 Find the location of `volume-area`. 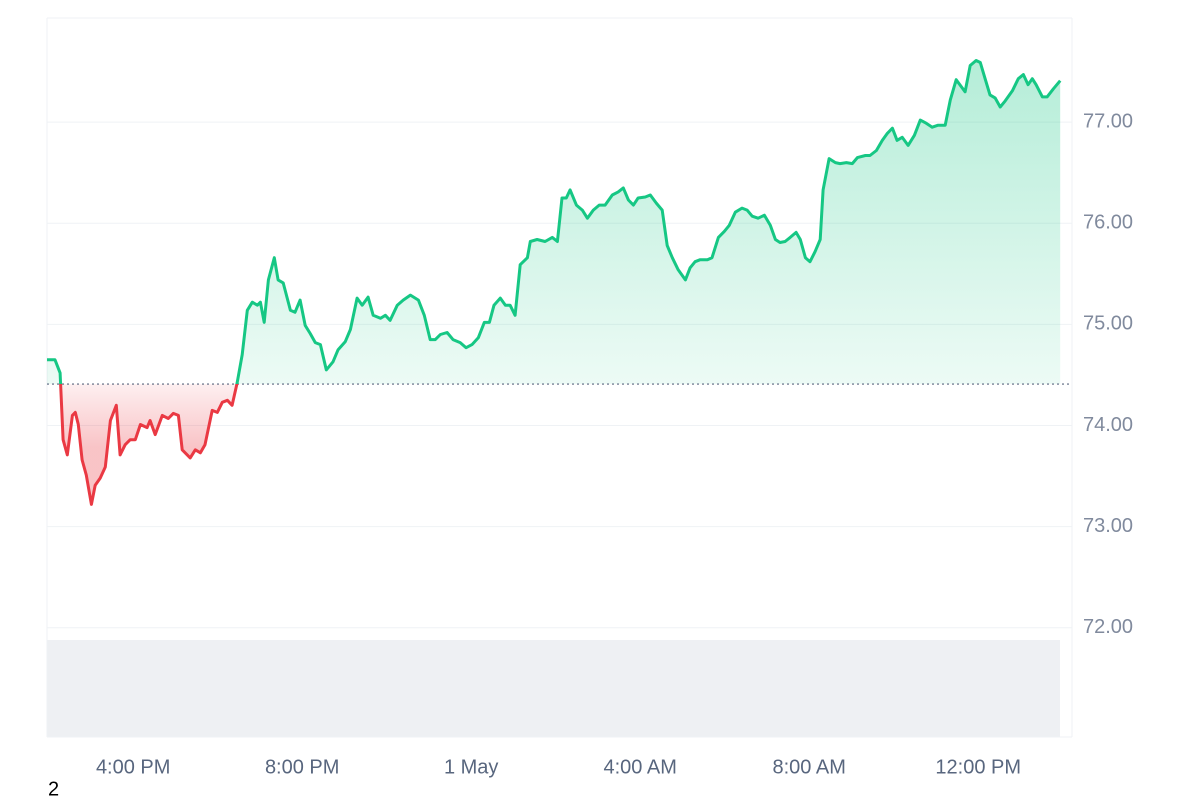

volume-area is located at coordinates (553, 688).